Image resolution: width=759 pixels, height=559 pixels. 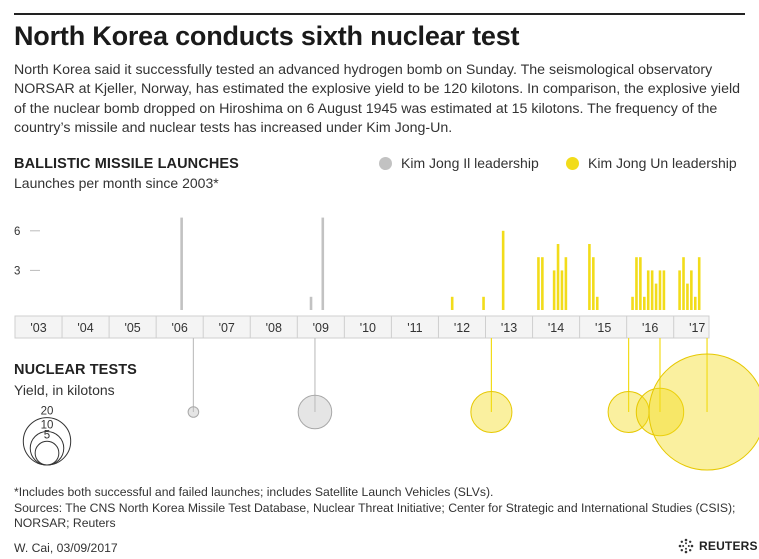 What do you see at coordinates (47, 425) in the screenshot?
I see `size-legend-label: 10` at bounding box center [47, 425].